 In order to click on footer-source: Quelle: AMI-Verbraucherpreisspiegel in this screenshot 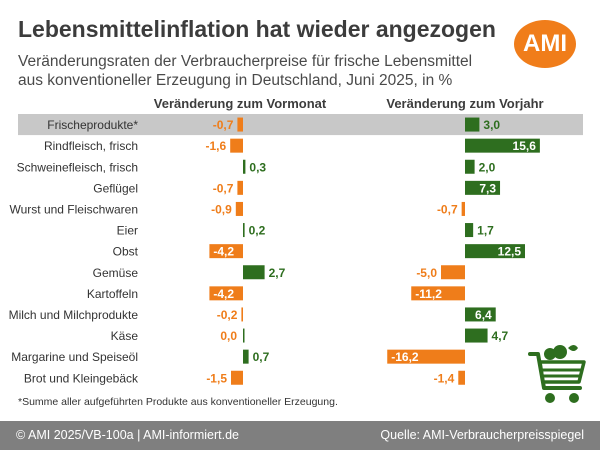, I will do `click(482, 435)`.